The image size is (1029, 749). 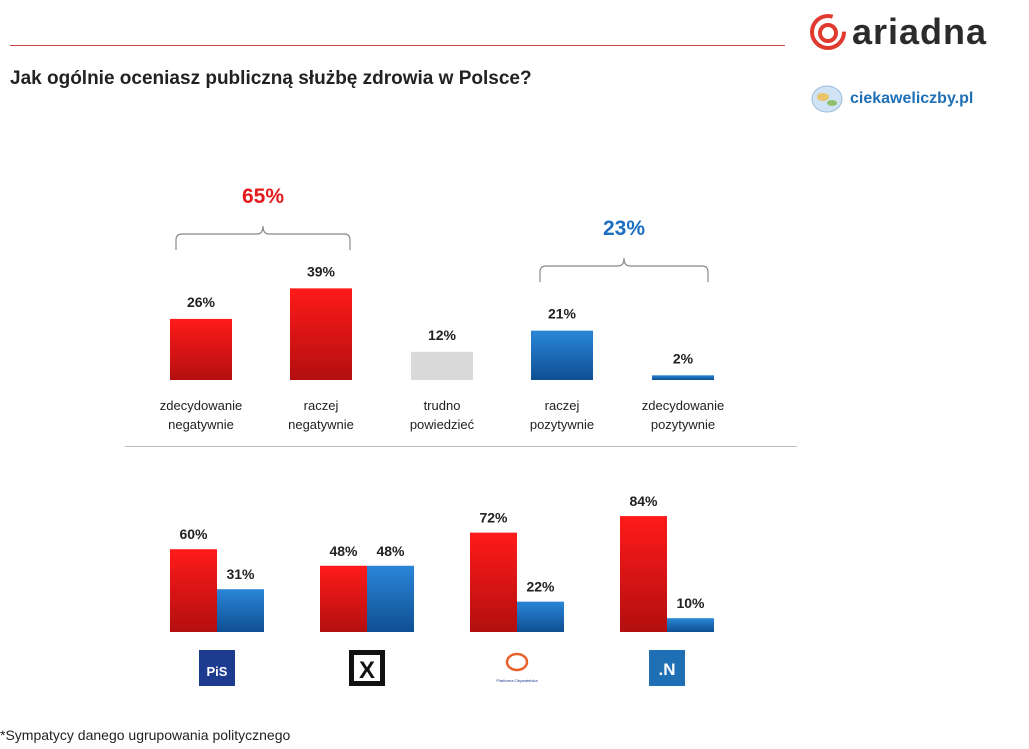 I want to click on positive-bracket, so click(x=624, y=269).